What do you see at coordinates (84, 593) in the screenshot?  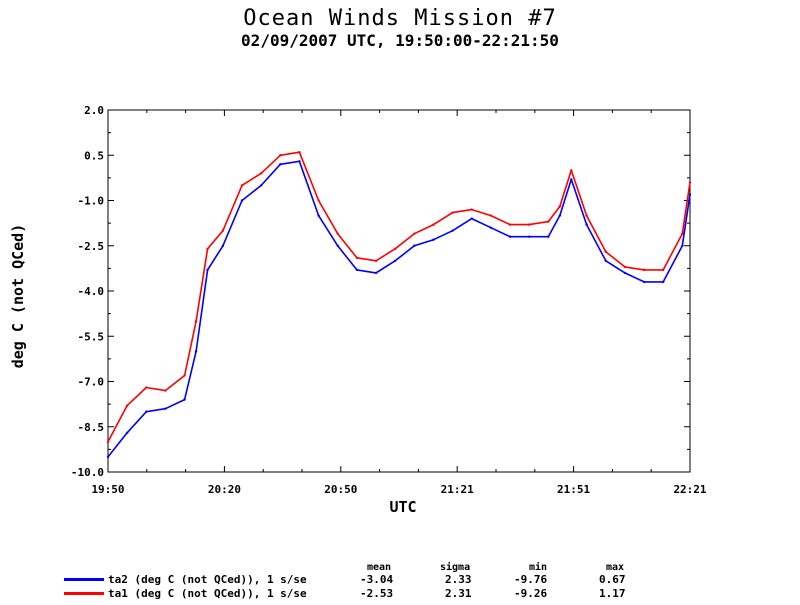 I see `legend-swatch-ta1` at bounding box center [84, 593].